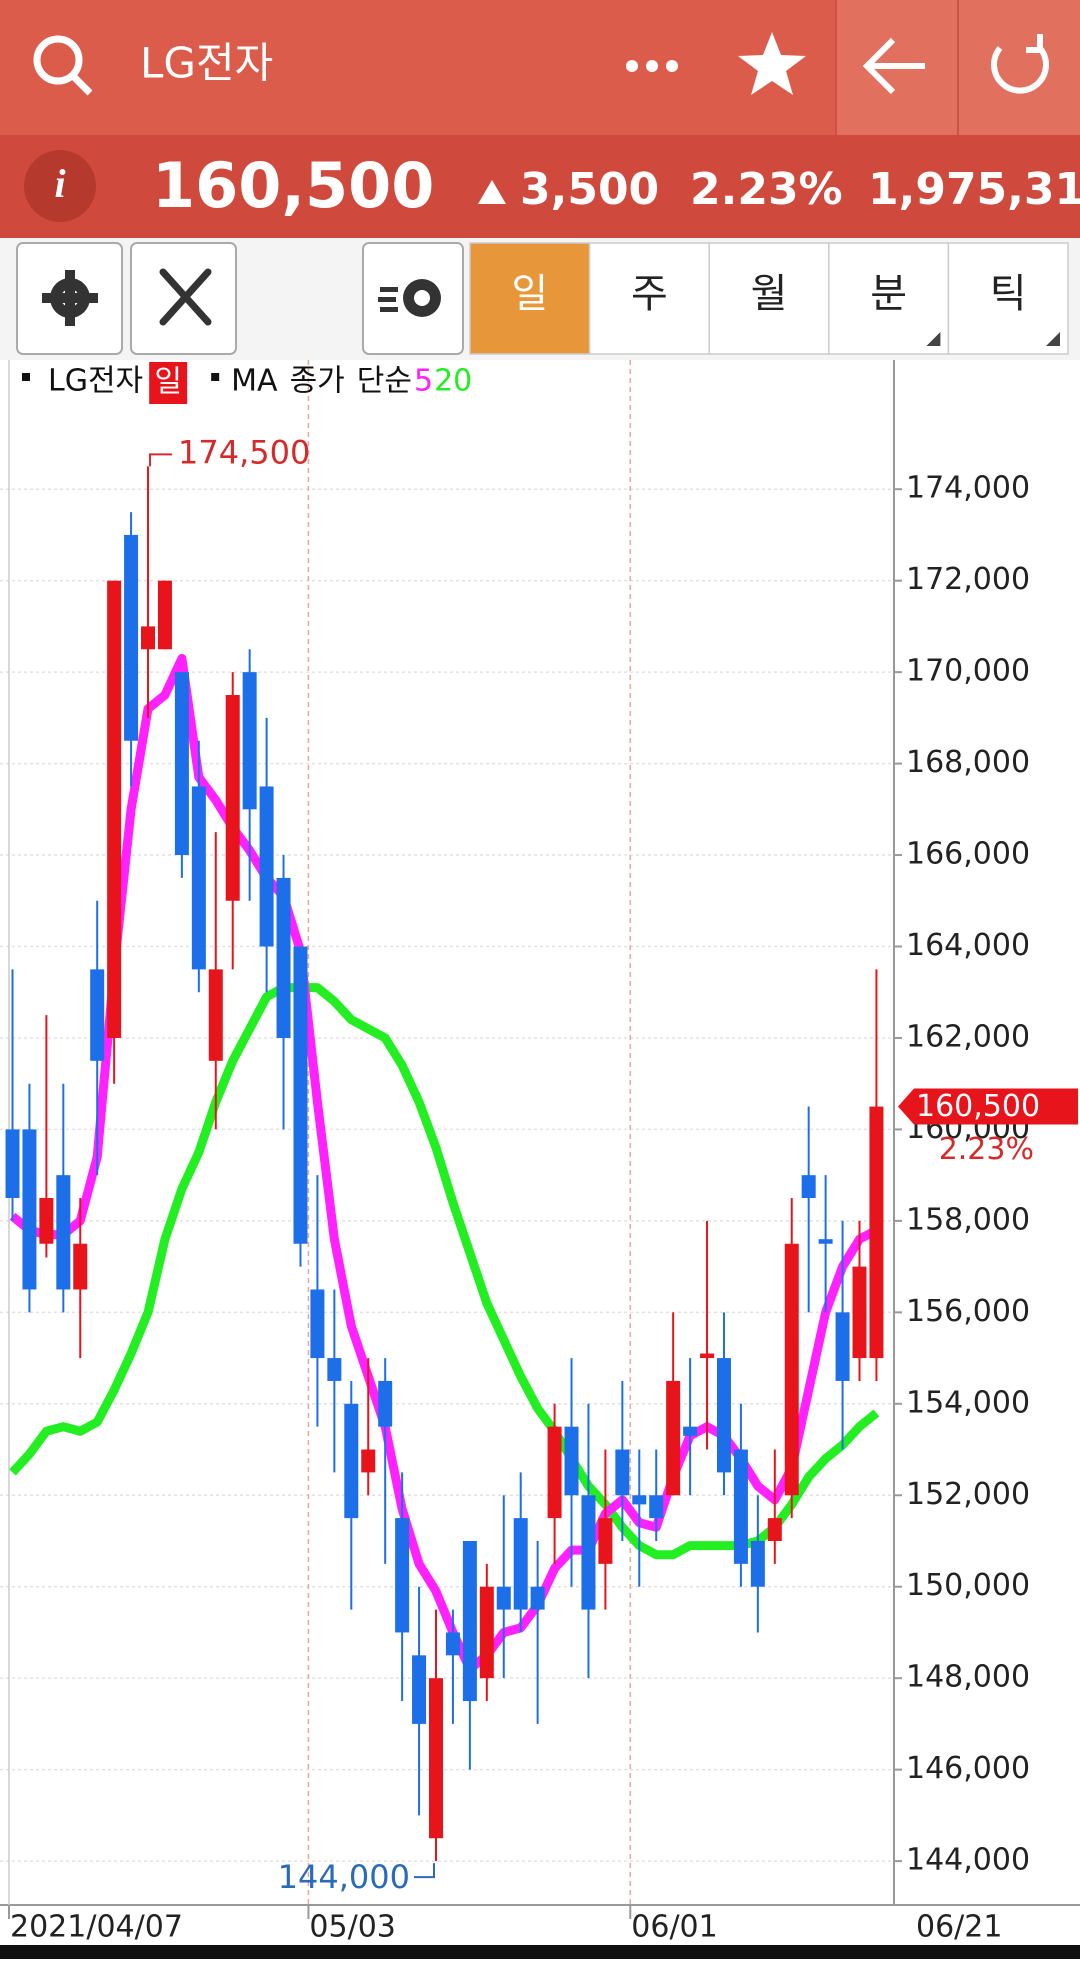 The image size is (1080, 1963). What do you see at coordinates (423, 381) in the screenshot?
I see `legend-entry: 5` at bounding box center [423, 381].